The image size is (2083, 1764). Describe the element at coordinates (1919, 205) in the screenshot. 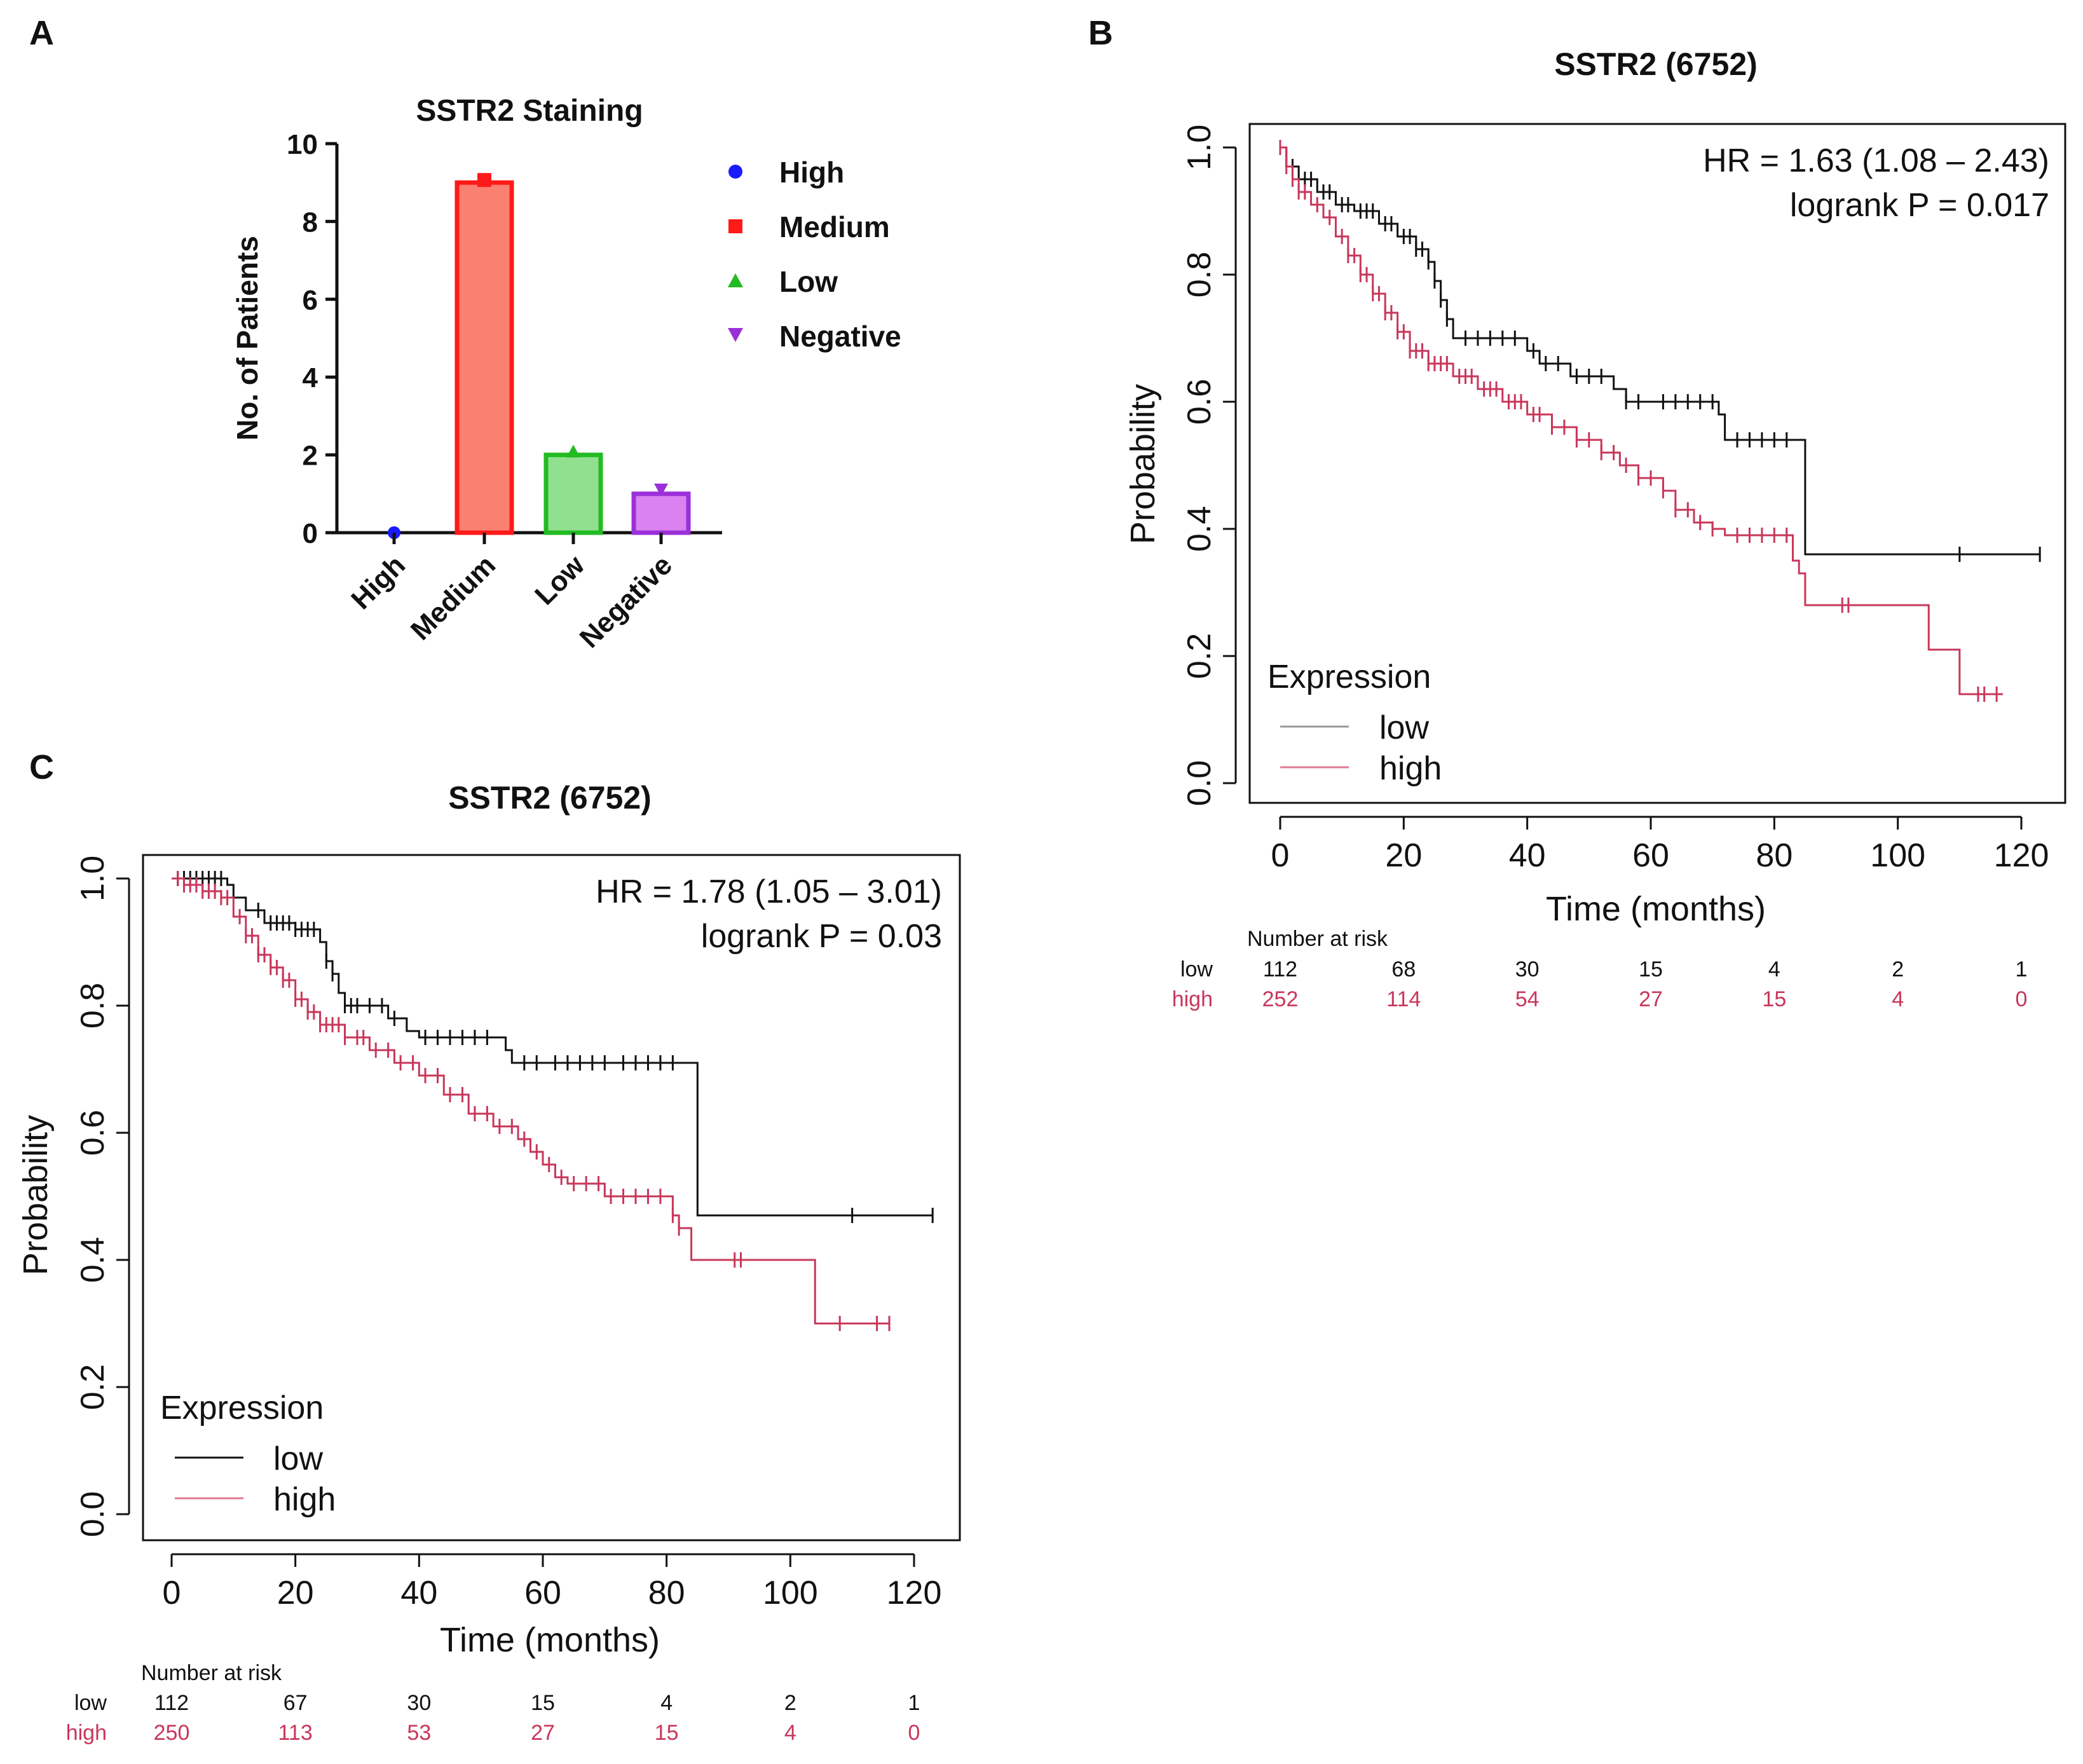

I see `panel-b-logrank-text: logrank P = 0.017` at that location.